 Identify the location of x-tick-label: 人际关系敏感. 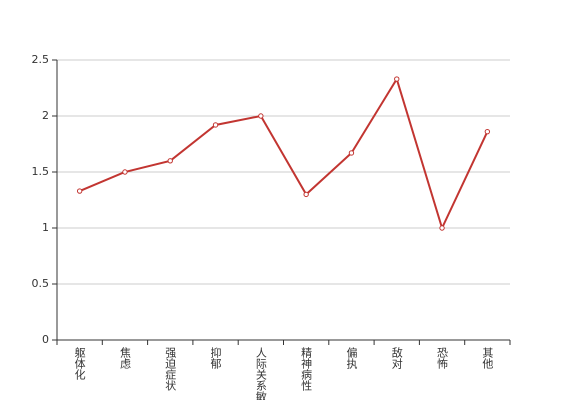
(260, 373).